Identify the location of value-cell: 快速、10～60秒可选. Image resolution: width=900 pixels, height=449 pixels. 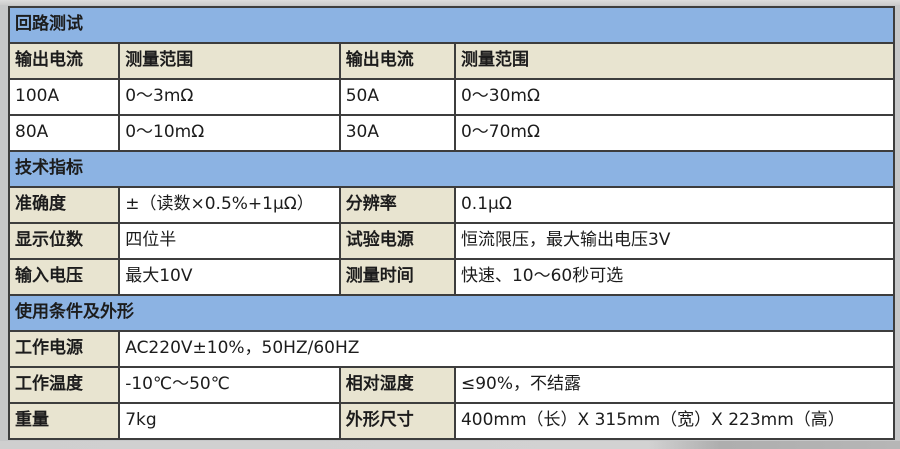
(674, 277).